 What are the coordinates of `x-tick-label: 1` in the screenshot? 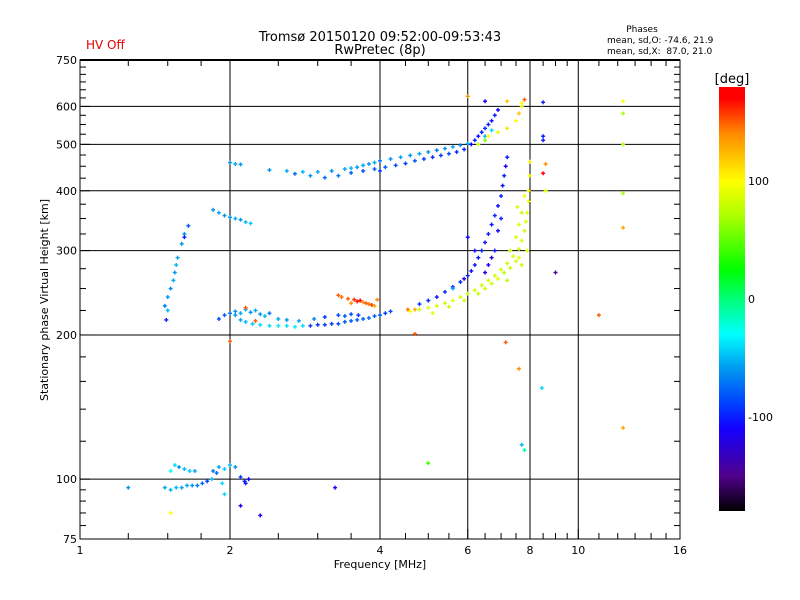 It's located at (80, 550).